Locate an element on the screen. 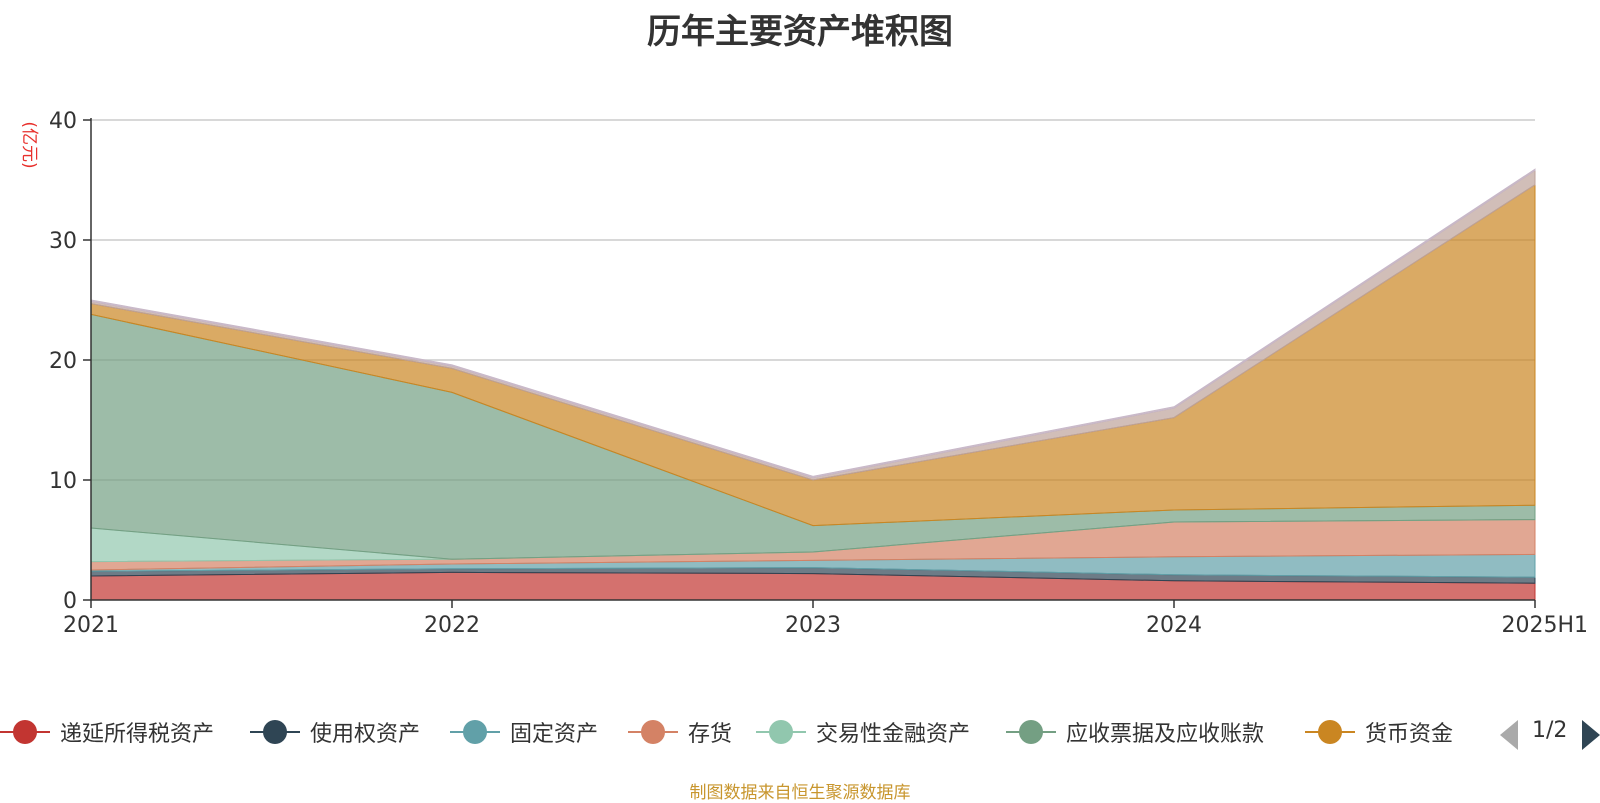 The image size is (1600, 803). legend-label: 货币资金 is located at coordinates (1409, 734).